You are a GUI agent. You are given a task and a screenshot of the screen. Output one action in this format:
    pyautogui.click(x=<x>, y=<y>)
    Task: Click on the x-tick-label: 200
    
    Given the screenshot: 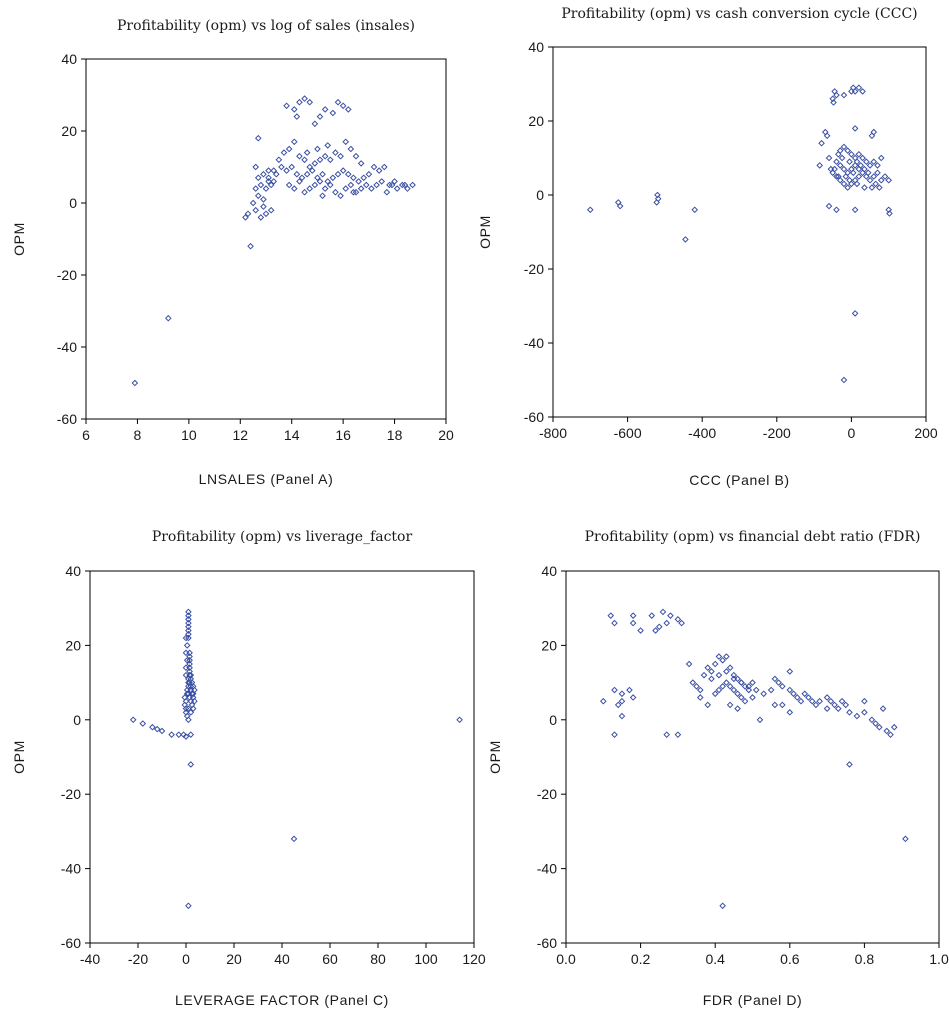 What is the action you would take?
    pyautogui.click(x=926, y=433)
    